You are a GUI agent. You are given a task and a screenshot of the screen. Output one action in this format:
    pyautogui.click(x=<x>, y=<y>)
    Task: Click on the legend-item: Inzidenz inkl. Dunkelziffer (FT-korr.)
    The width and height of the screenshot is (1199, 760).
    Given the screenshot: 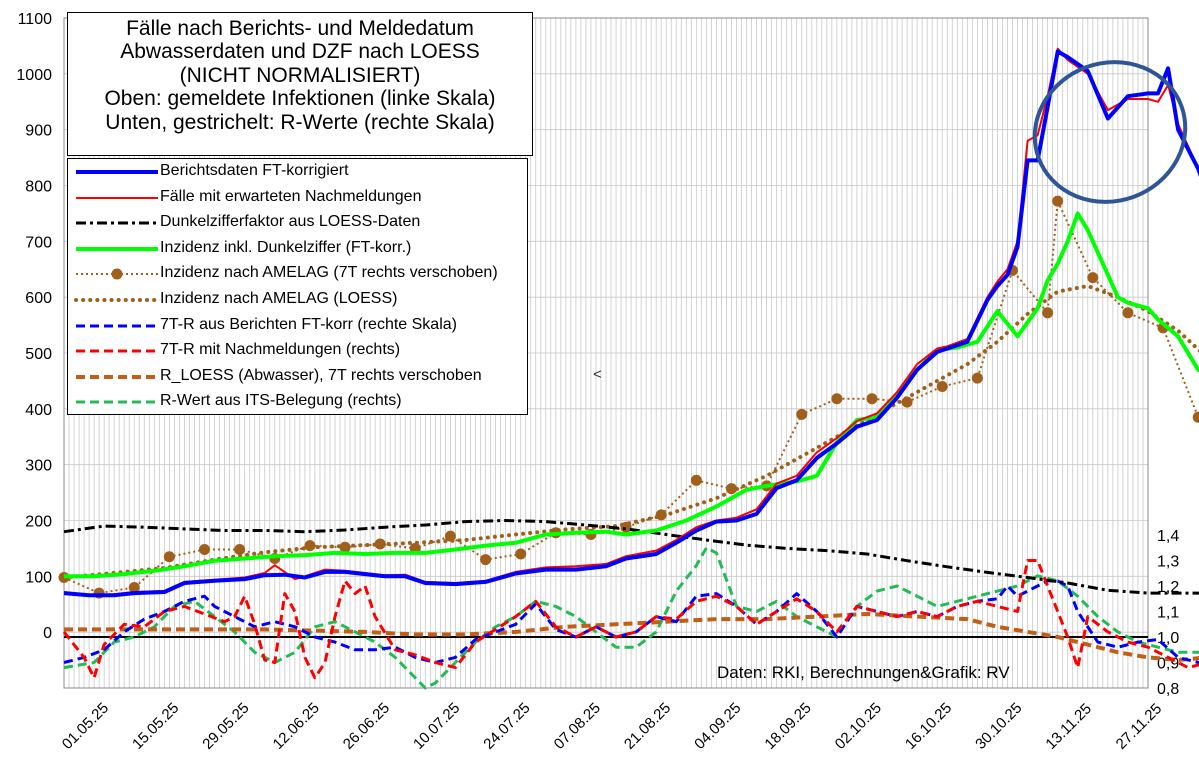 What is the action you would take?
    pyautogui.click(x=297, y=248)
    